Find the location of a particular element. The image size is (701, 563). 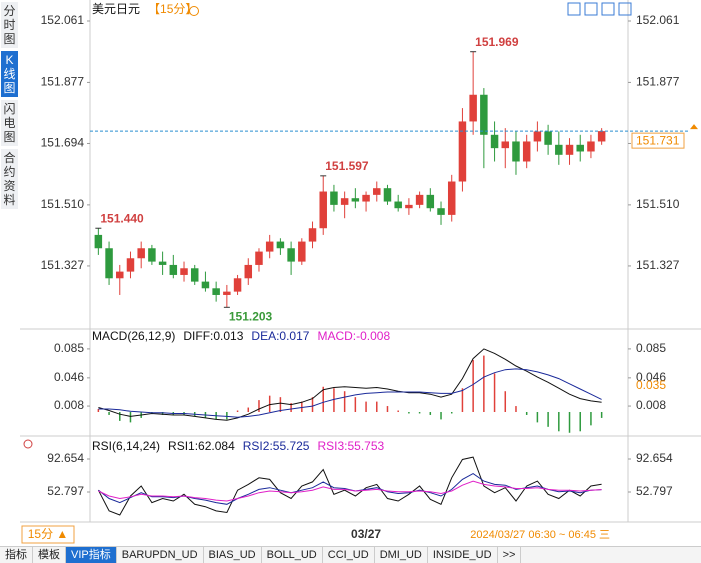

toolbar-icons is located at coordinates (599, 9).